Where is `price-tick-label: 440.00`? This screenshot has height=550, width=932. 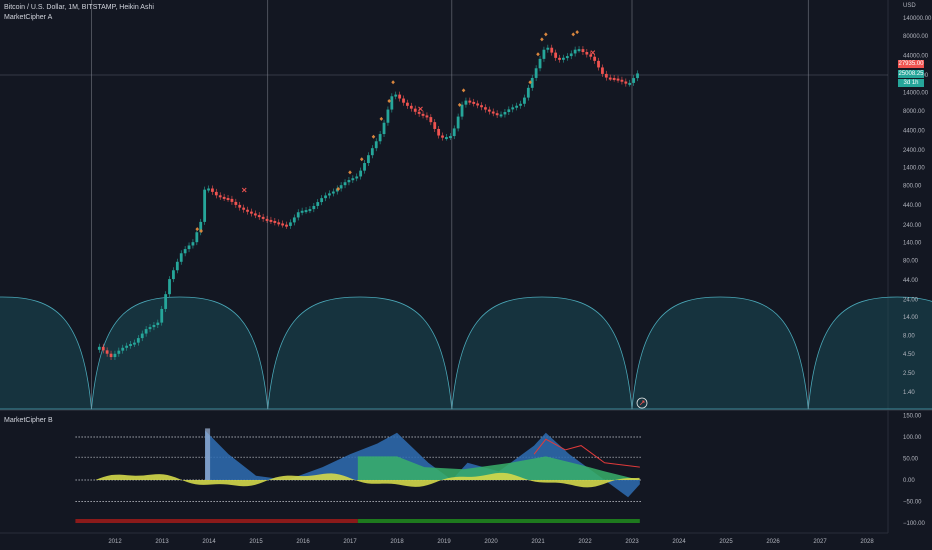 price-tick-label: 440.00 is located at coordinates (912, 206).